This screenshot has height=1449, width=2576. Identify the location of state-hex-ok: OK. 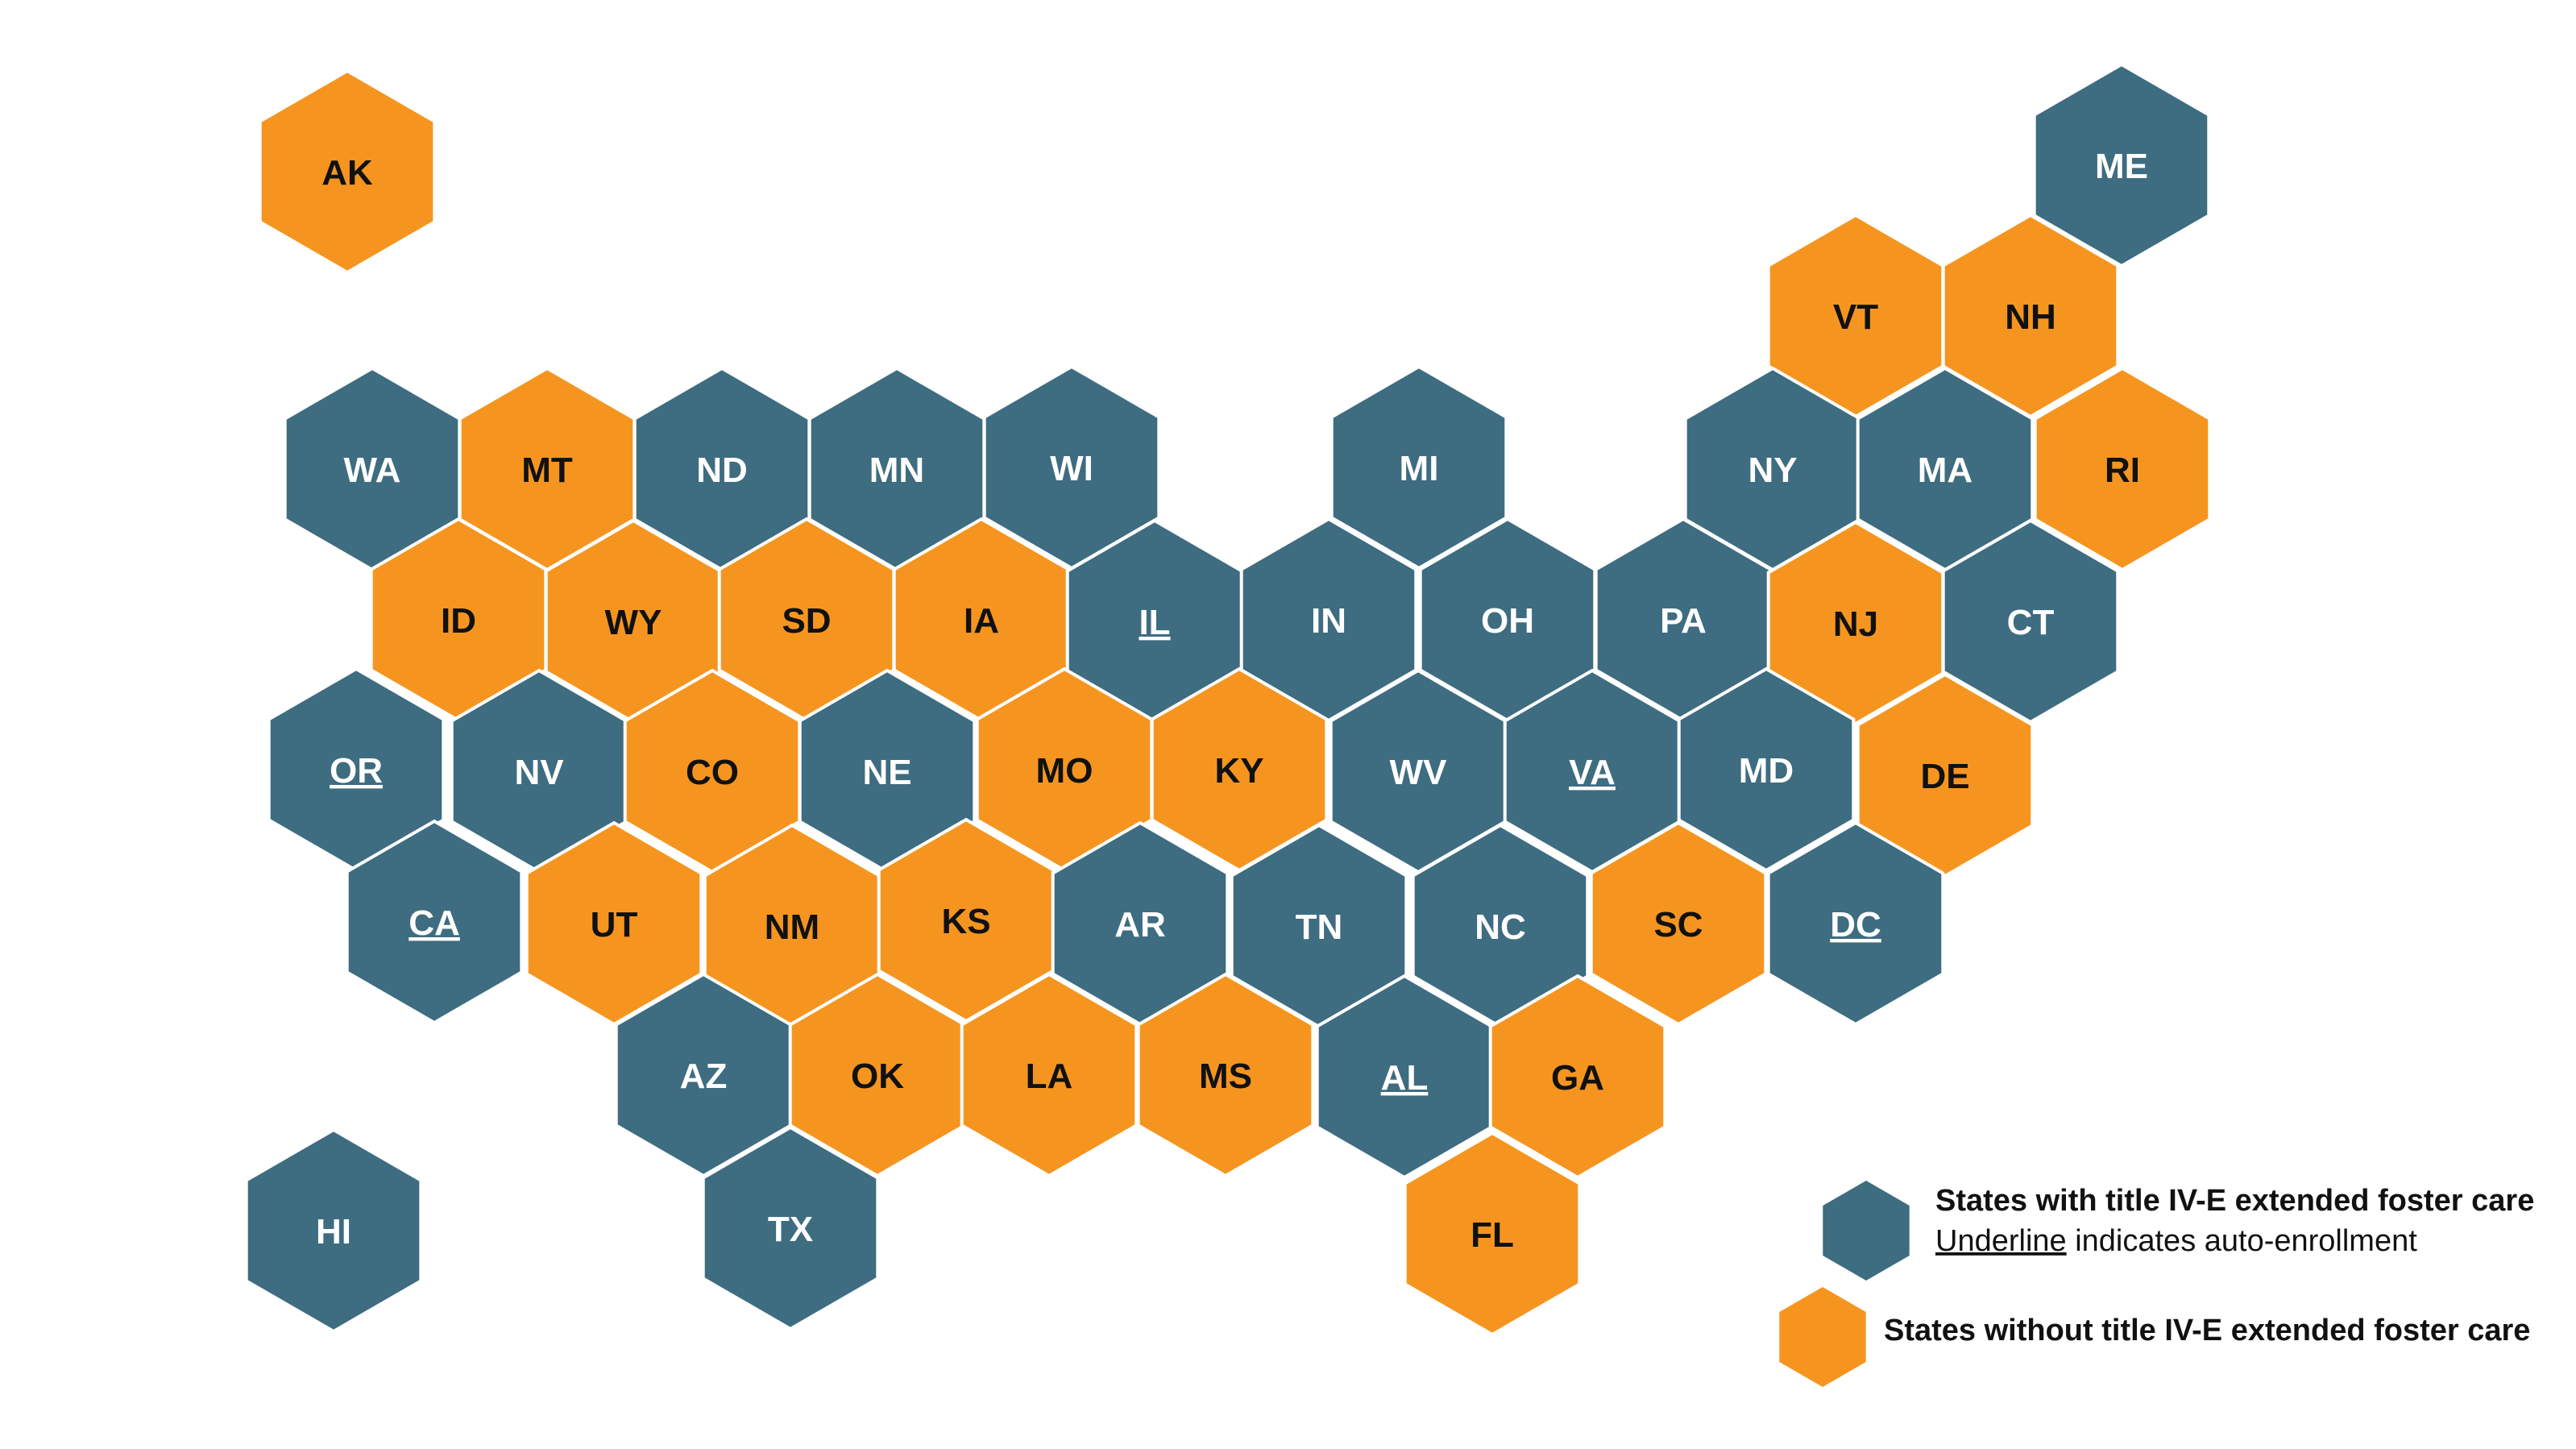
(878, 1075).